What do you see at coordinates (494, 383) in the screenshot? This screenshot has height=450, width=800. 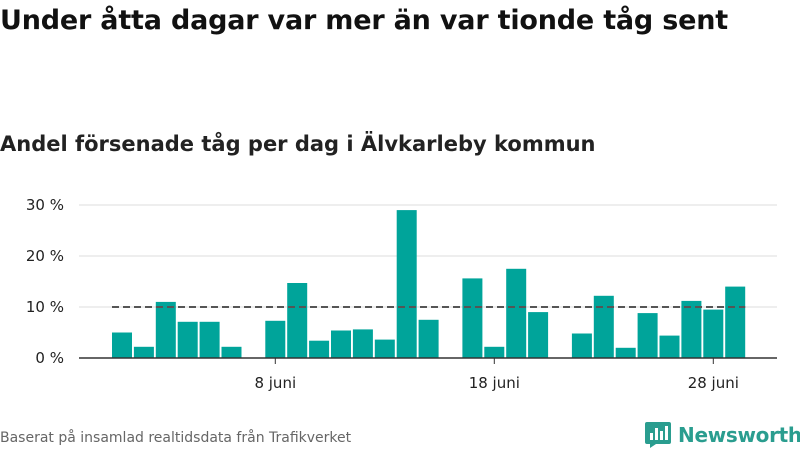 I see `x-tick-label: 18 juni` at bounding box center [494, 383].